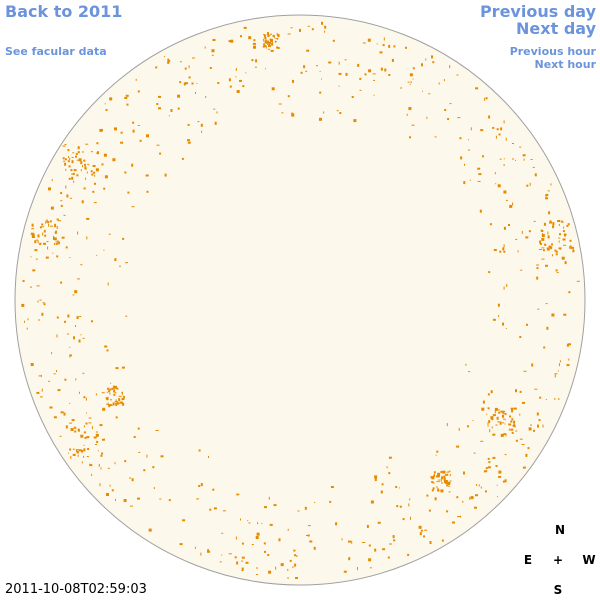 The image size is (600, 600). What do you see at coordinates (64, 11) in the screenshot?
I see `back-link: Back to 2011` at bounding box center [64, 11].